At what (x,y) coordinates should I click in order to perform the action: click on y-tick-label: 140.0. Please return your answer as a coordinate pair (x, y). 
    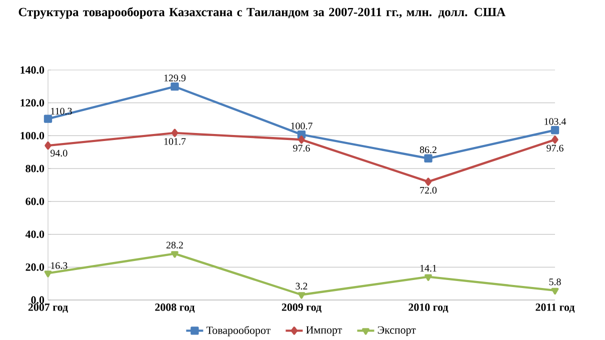
    Looking at the image, I should click on (32, 70).